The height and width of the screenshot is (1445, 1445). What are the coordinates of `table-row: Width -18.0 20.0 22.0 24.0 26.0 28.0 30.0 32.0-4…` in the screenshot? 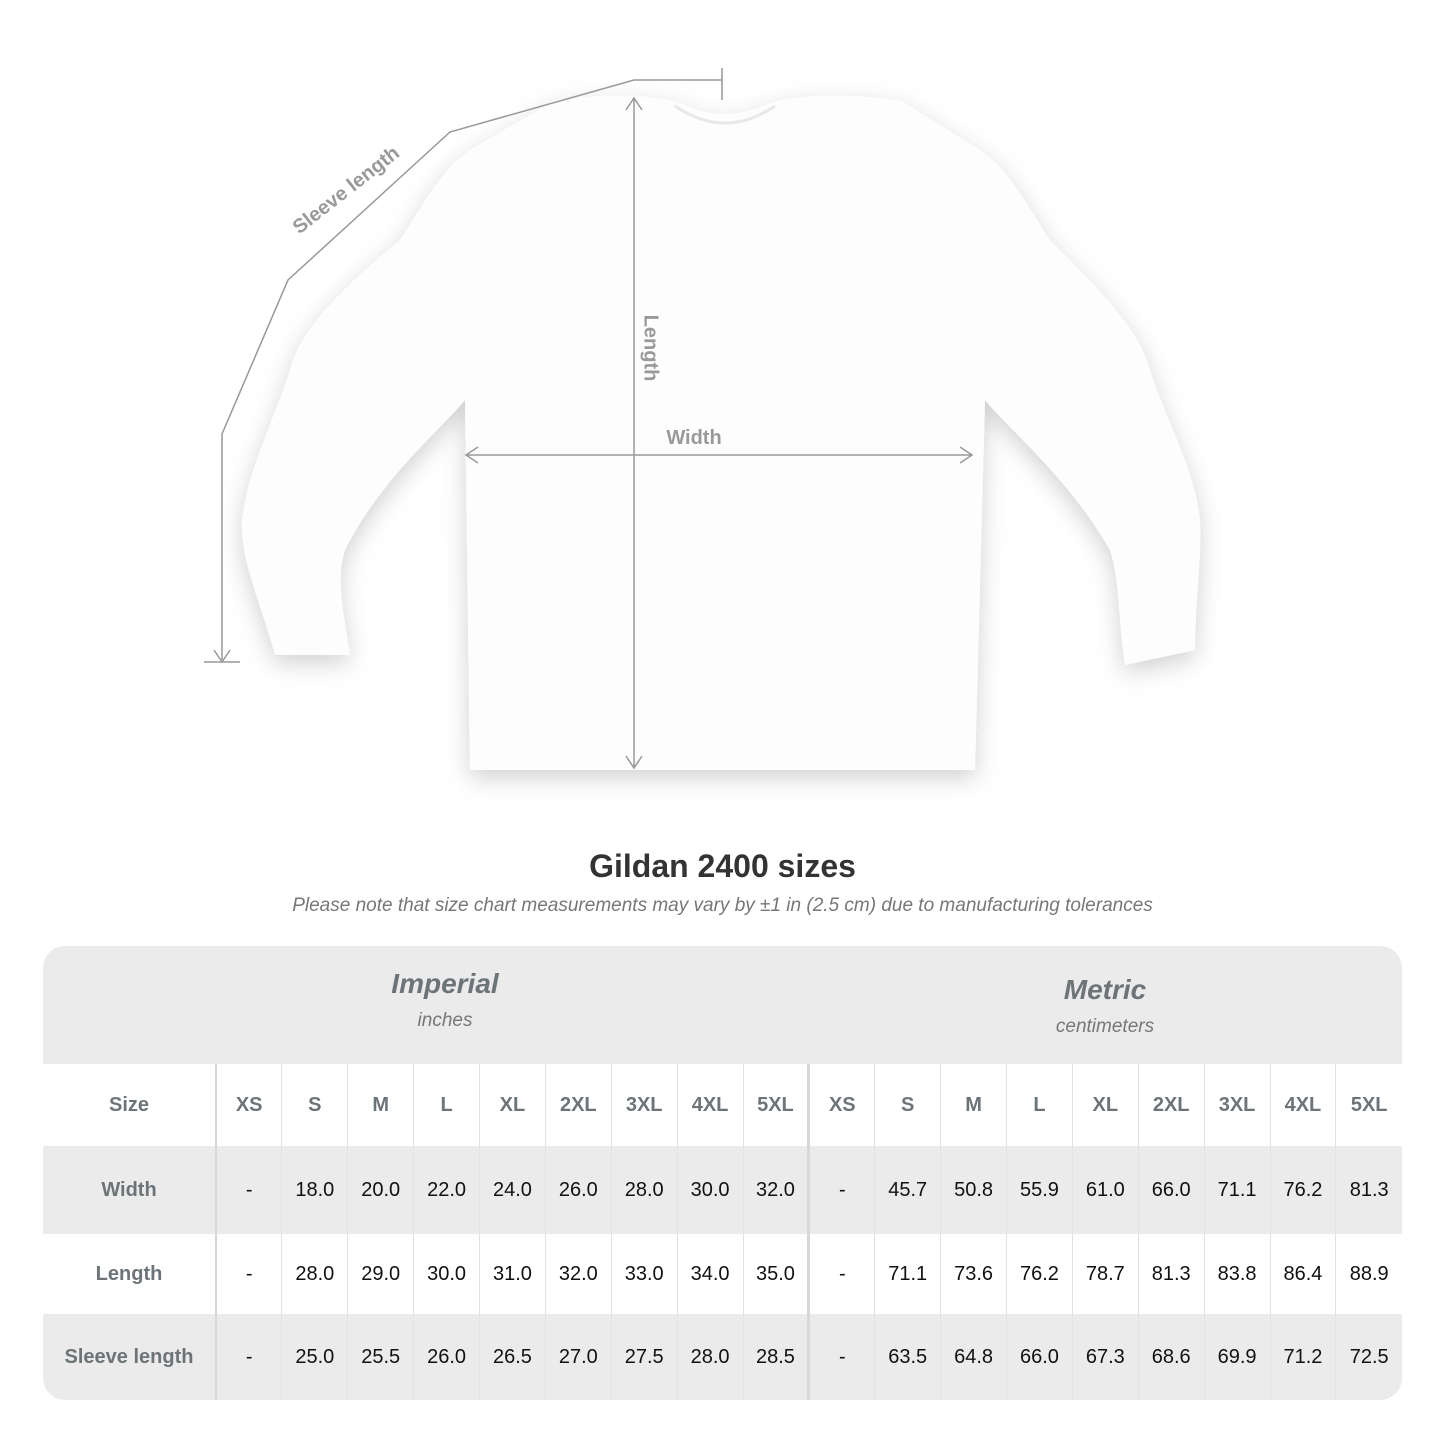 It's located at (722, 1190).